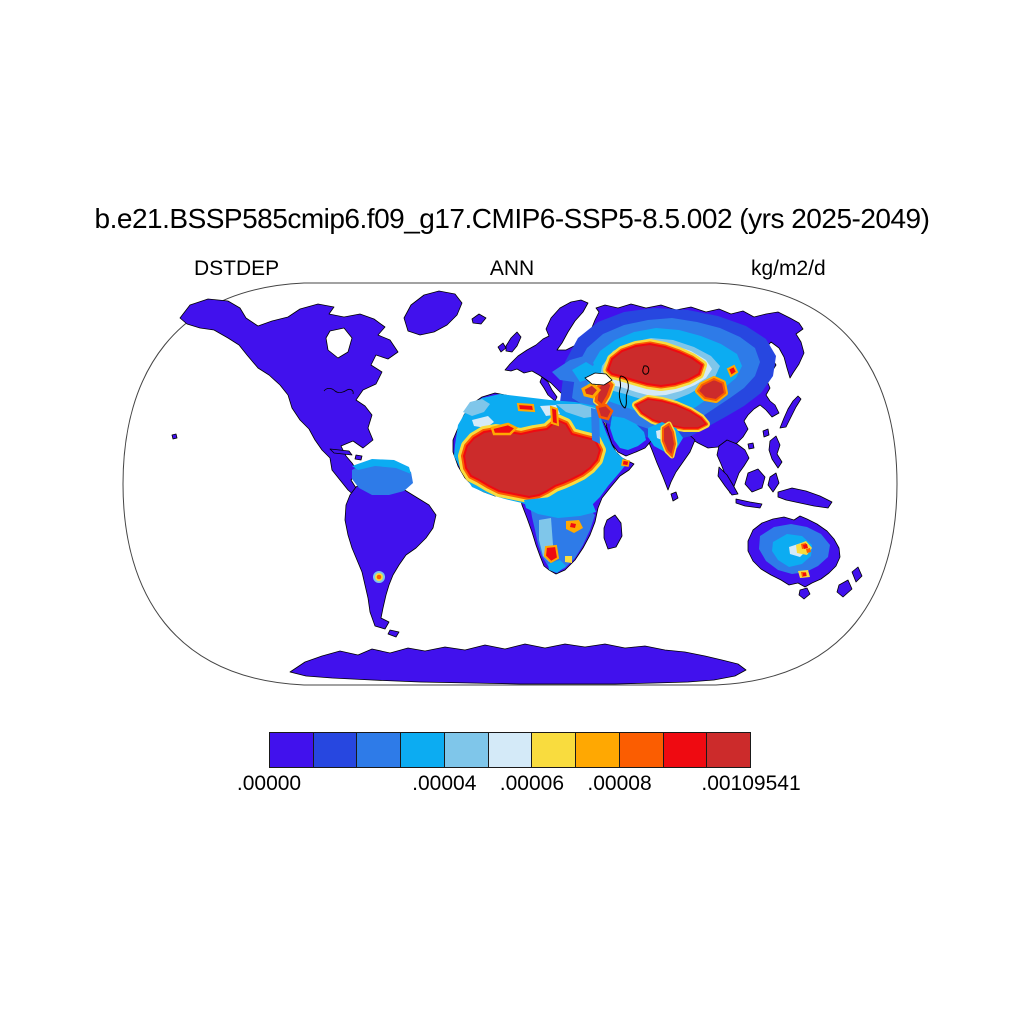 This screenshot has height=1024, width=1024. Describe the element at coordinates (502, 347) in the screenshot. I see `island-ireland` at that location.